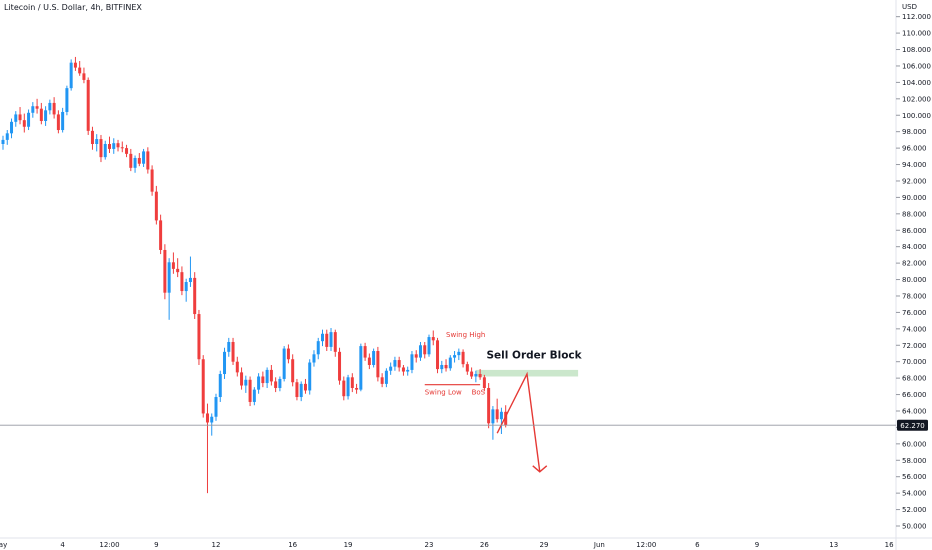 The image size is (932, 550). Describe the element at coordinates (914, 198) in the screenshot. I see `price-tick-label: 90.000` at that location.